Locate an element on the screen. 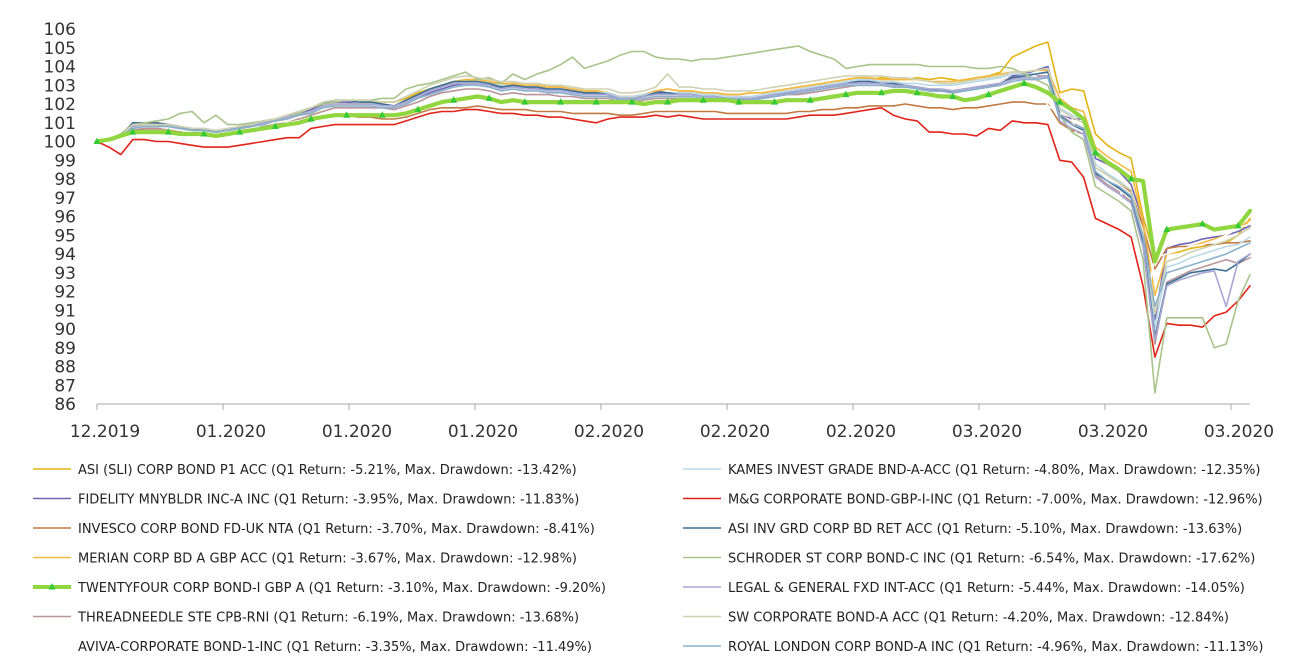  y-tick-label: 104 is located at coordinates (60, 68).